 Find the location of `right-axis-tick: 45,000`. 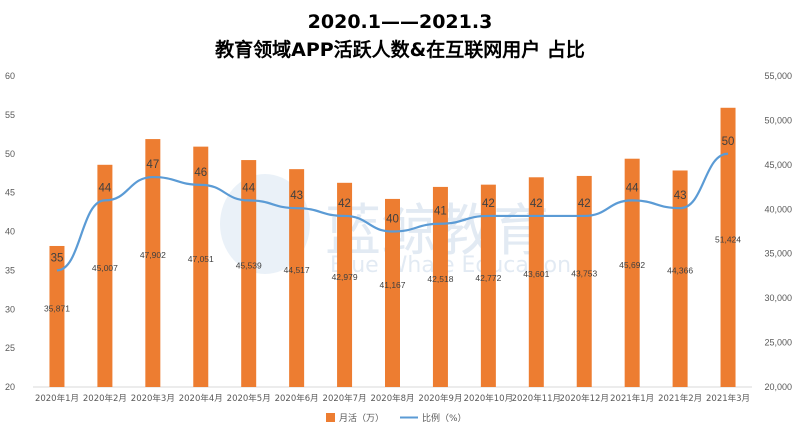

right-axis-tick: 45,000 is located at coordinates (778, 165).